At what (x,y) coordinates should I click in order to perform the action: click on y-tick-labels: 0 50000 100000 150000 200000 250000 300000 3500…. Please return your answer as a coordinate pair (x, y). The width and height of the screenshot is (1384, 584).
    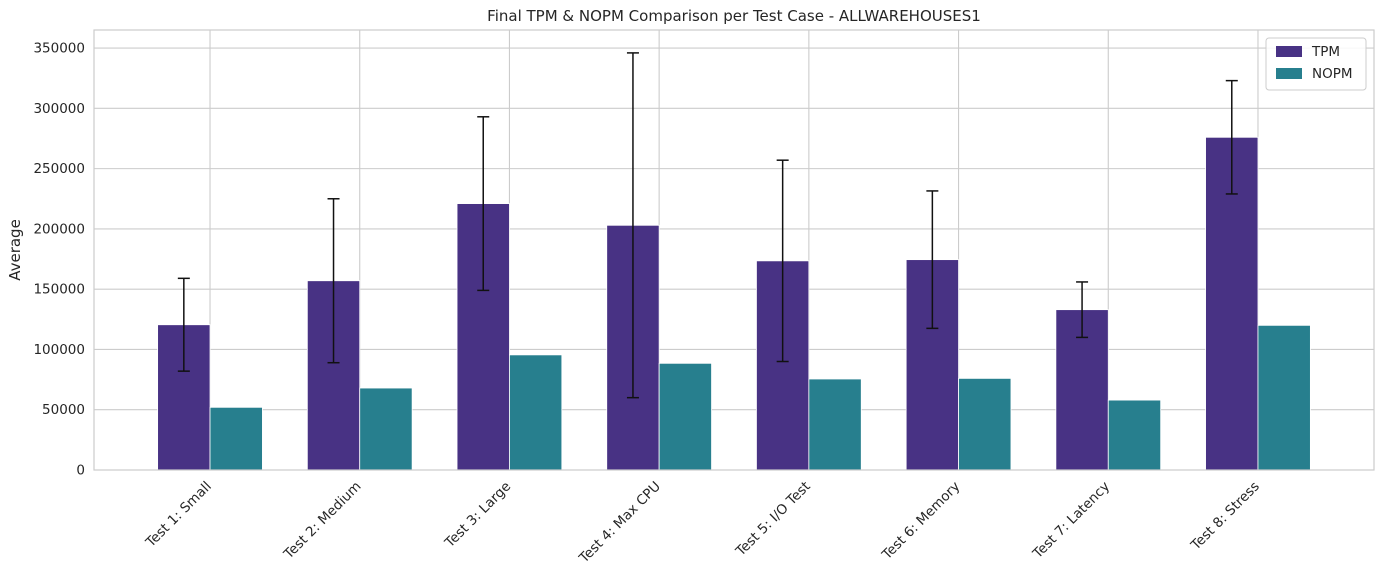
    Looking at the image, I should click on (59, 260).